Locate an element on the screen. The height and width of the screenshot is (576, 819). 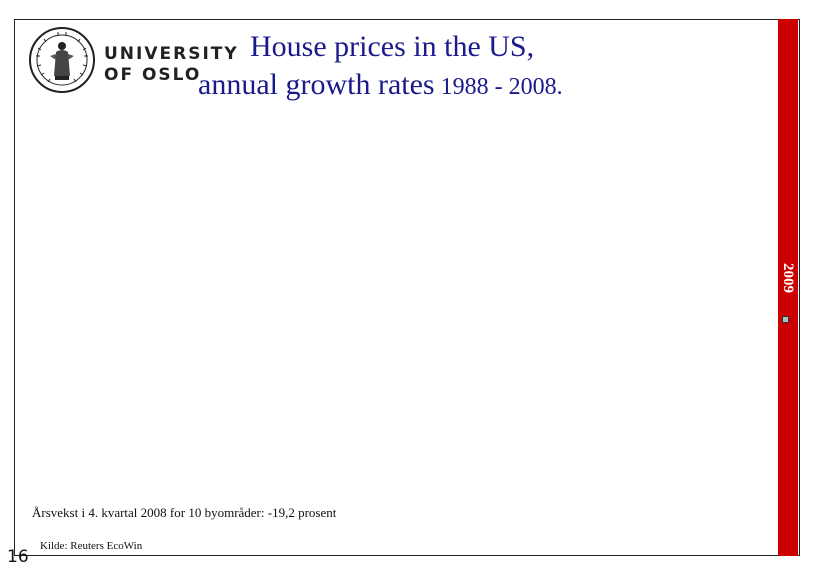
sidebar-bar is located at coordinates (788, 287).